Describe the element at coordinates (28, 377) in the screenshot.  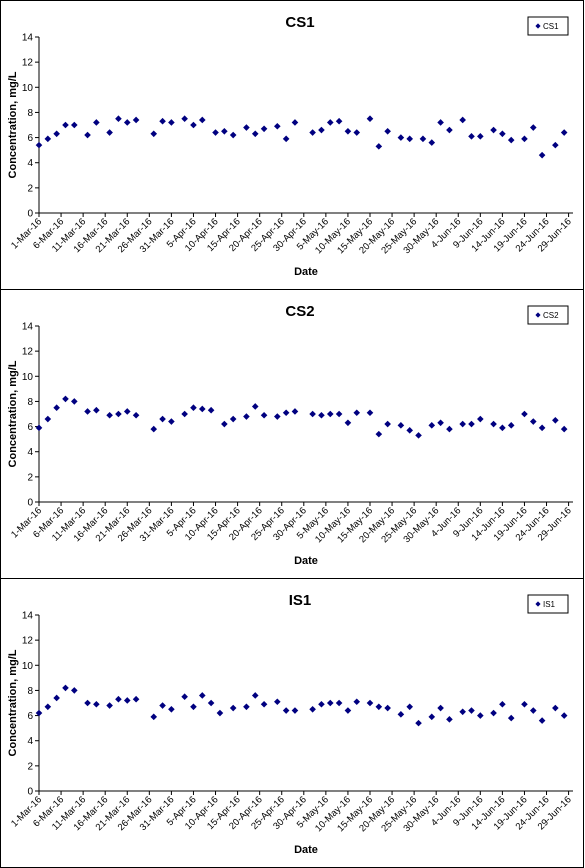
I see `y-tick-label: 10` at that location.